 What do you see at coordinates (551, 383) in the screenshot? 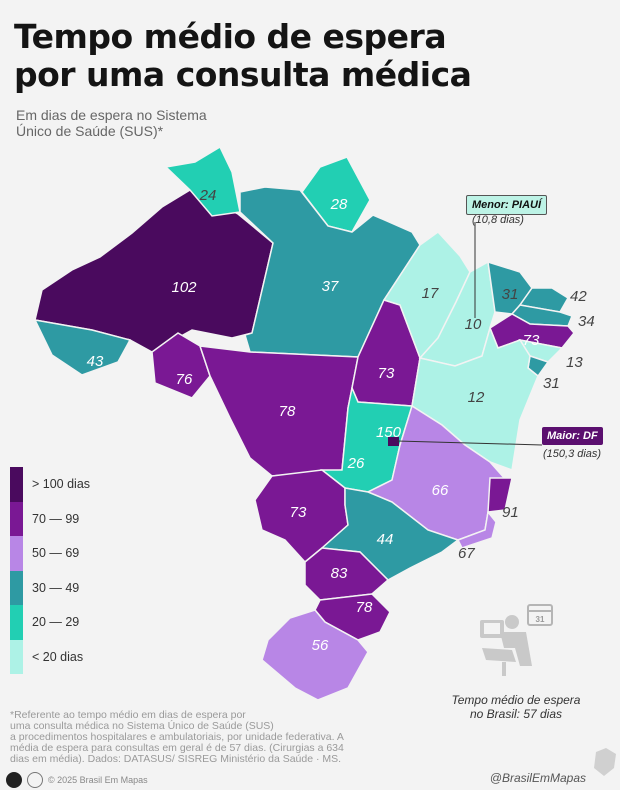
I see `label-se: 31` at bounding box center [551, 383].